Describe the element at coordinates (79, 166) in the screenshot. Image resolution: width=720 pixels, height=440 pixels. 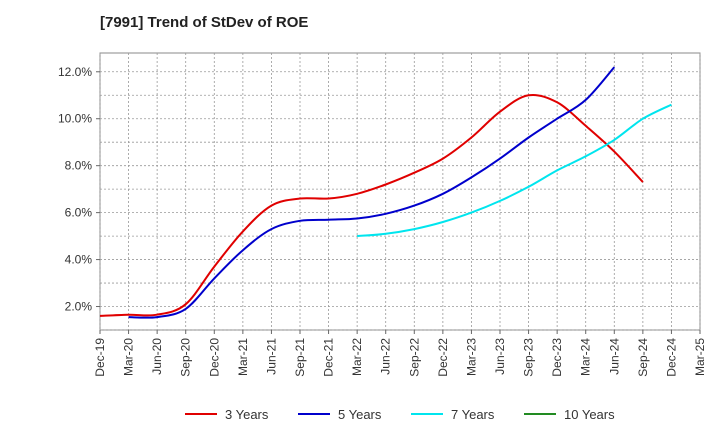
I see `y-tick-label: 8.0%` at that location.